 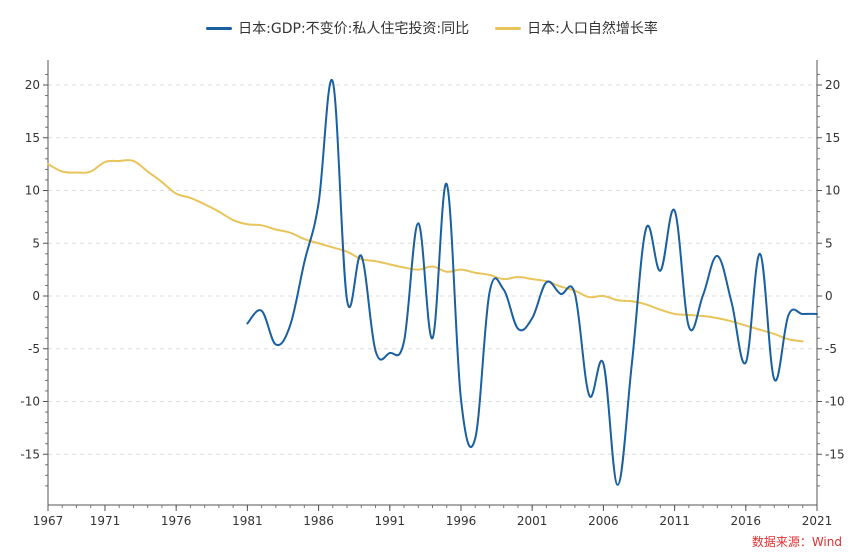 What do you see at coordinates (30, 402) in the screenshot?
I see `y-tick-label-left: -10` at bounding box center [30, 402].